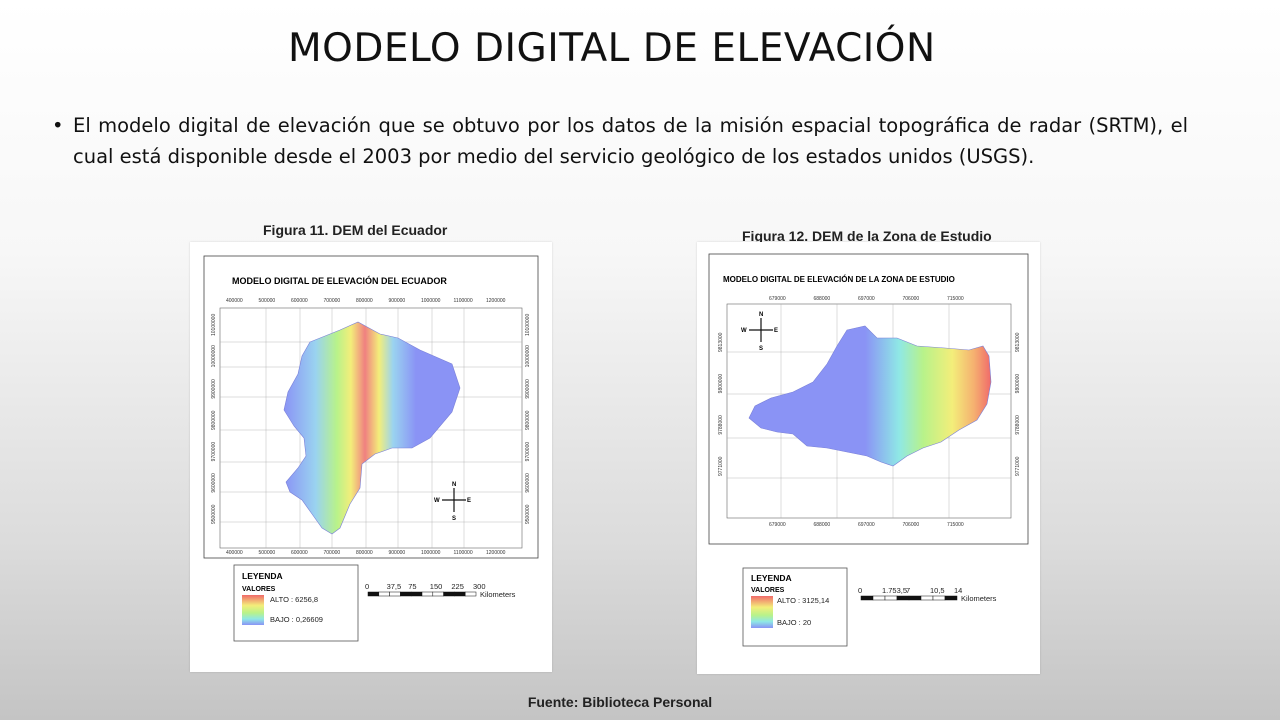 The width and height of the screenshot is (1280, 720). What do you see at coordinates (437, 501) in the screenshot?
I see `svg-text: W` at bounding box center [437, 501].